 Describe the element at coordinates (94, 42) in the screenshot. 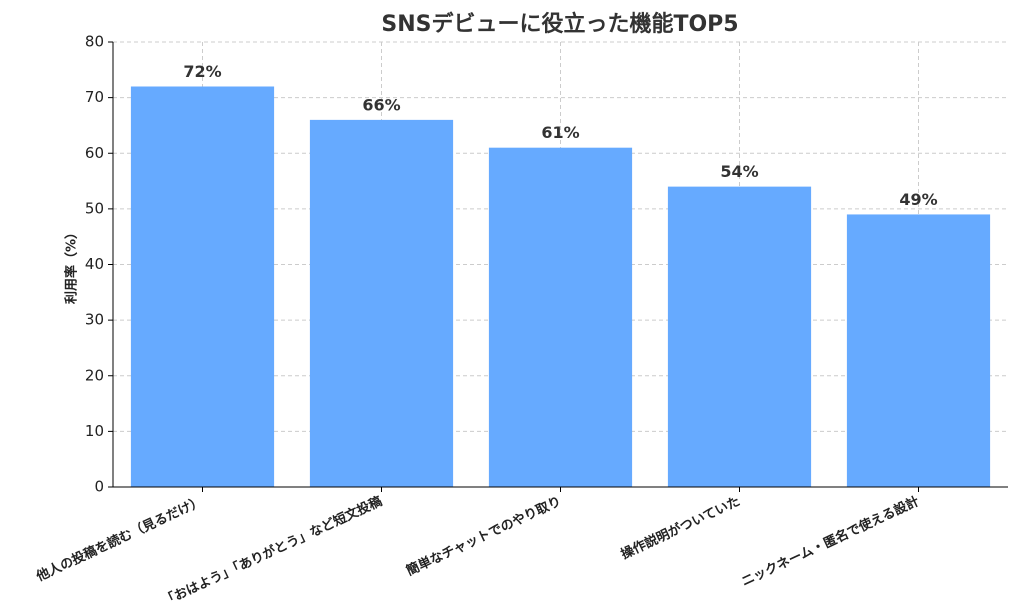

I see `y-tick-label: 80` at that location.